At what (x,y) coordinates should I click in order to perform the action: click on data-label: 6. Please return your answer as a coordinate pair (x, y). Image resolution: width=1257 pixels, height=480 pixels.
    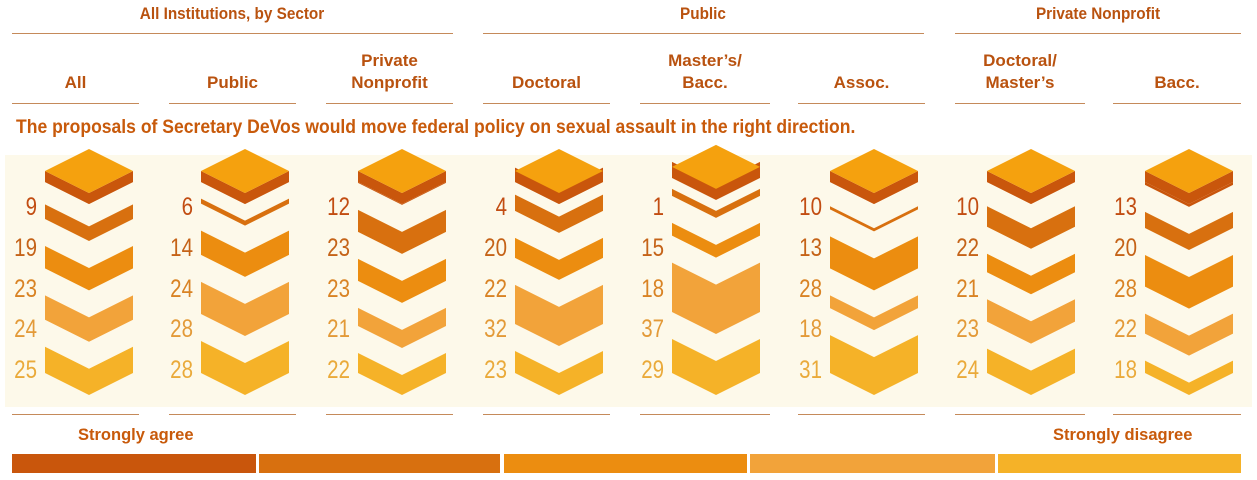
    Looking at the image, I should click on (187, 206).